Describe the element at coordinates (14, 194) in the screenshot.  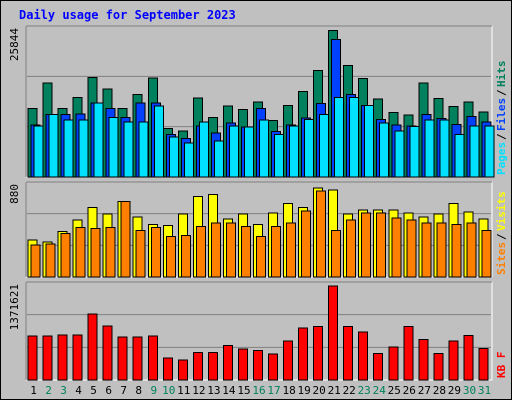
I see `axis-max-label-visitors: 880` at that location.